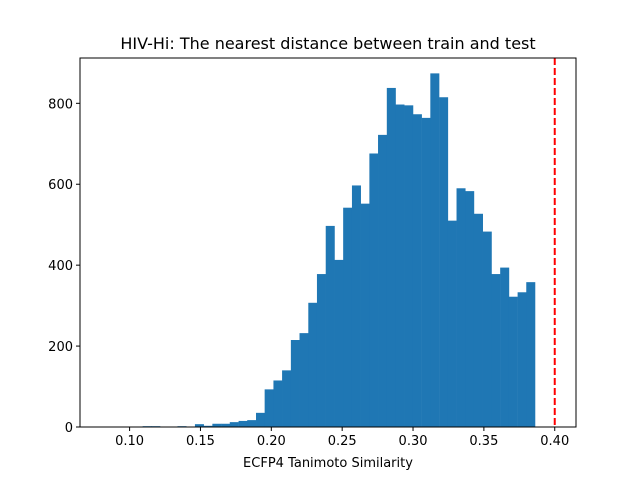 The image size is (640, 480). Describe the element at coordinates (554, 441) in the screenshot. I see `x-tick-label: 0.40` at that location.